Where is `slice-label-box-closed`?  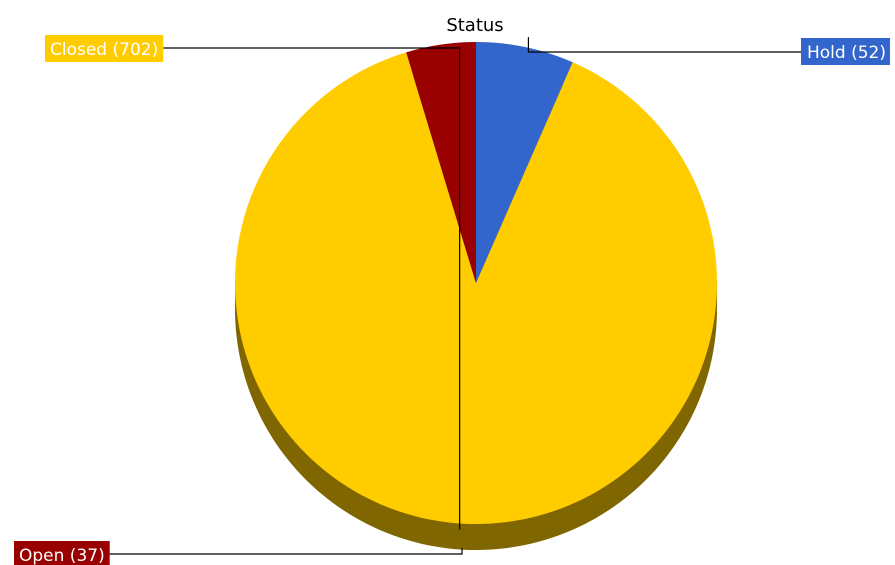 slice-label-box-closed is located at coordinates (104, 48).